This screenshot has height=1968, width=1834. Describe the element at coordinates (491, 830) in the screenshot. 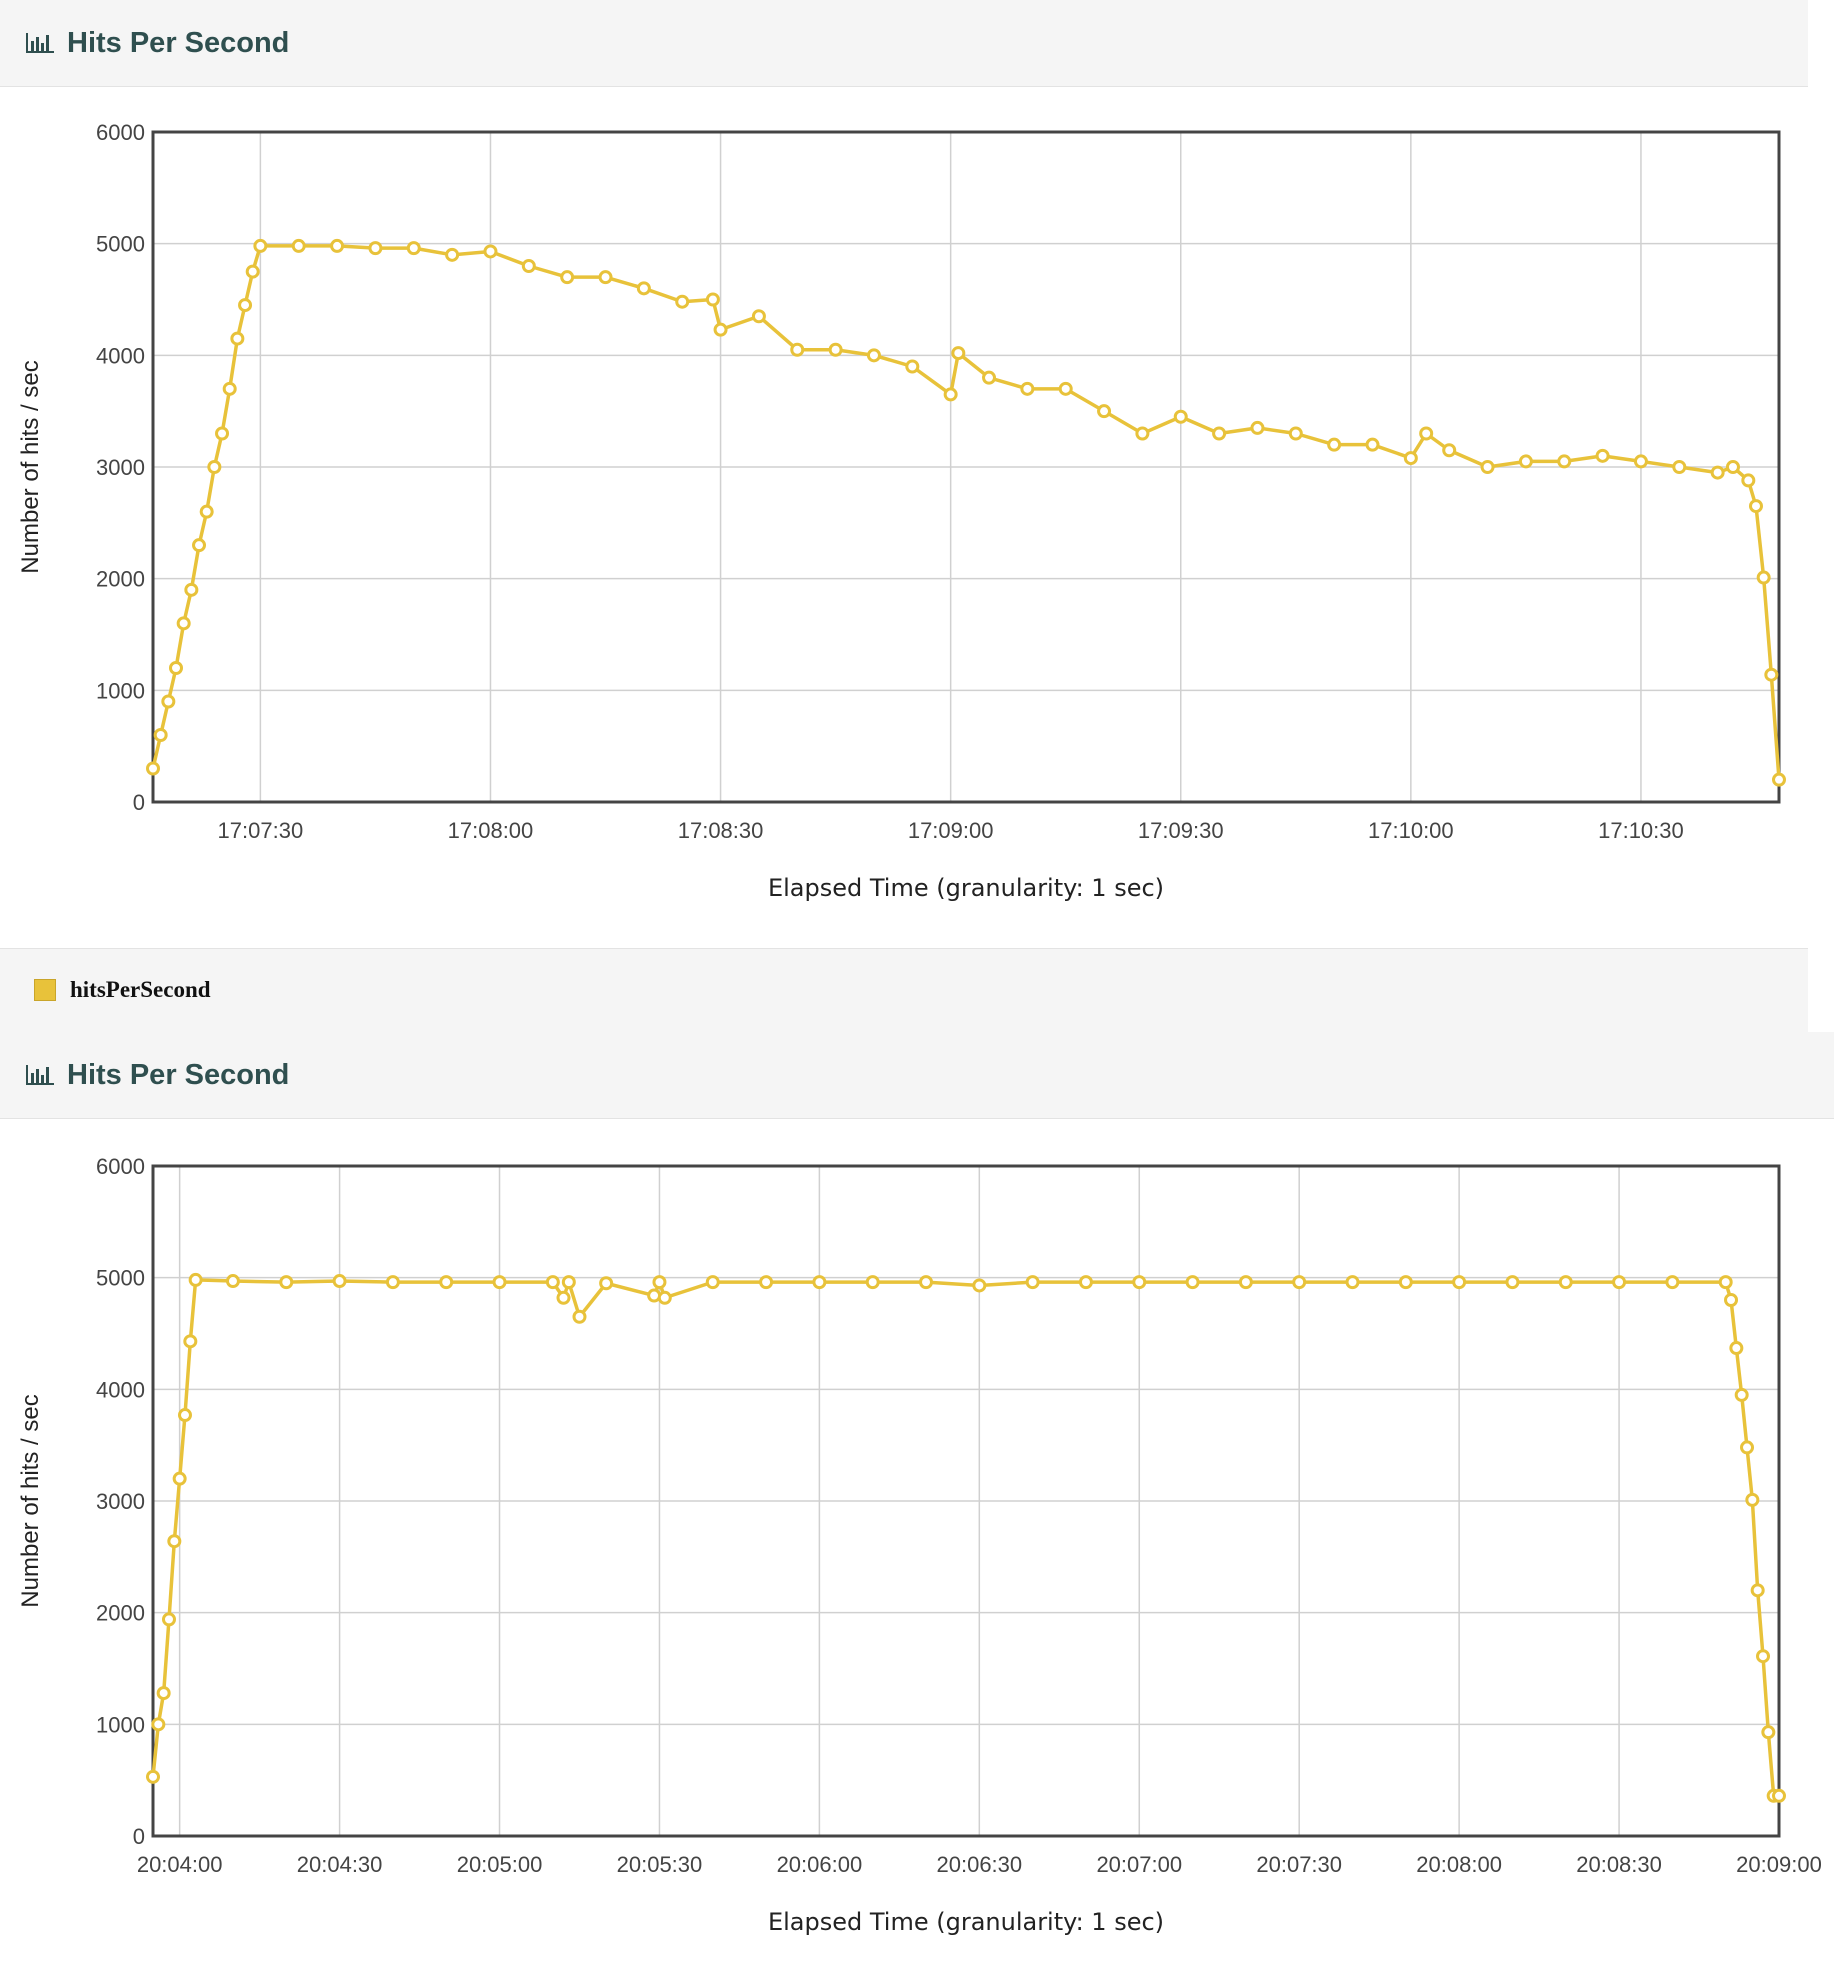

I see `x-tick-label: 17:08:00` at that location.